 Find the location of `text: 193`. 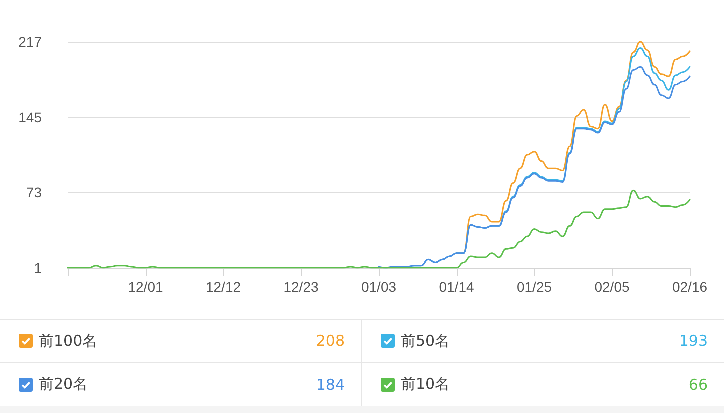

text: 193 is located at coordinates (693, 341).